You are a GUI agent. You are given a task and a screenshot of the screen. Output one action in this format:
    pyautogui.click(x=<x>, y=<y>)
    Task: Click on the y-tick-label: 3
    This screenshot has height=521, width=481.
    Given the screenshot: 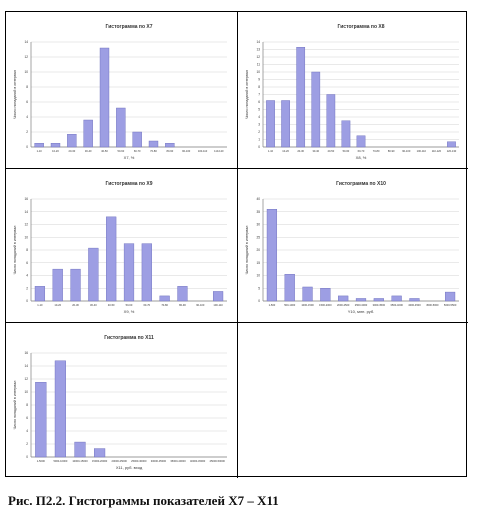 What is the action you would take?
    pyautogui.click(x=259, y=125)
    